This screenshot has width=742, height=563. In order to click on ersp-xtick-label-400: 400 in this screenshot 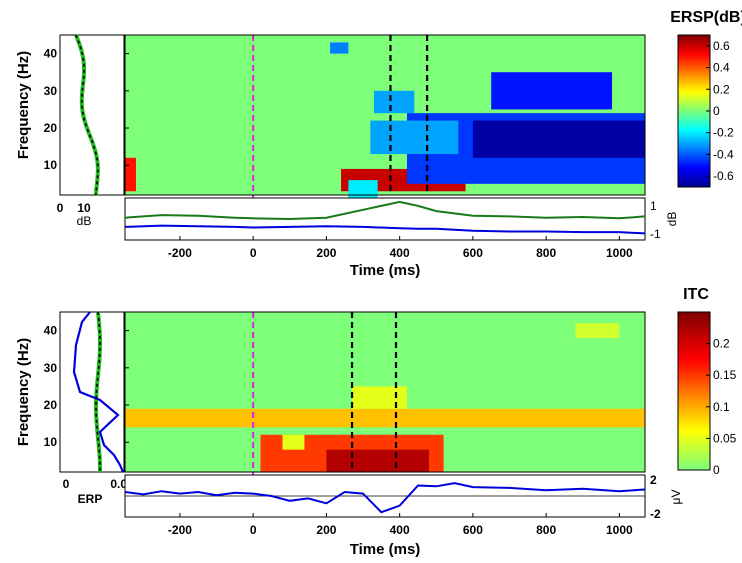, I will do `click(400, 253)`.